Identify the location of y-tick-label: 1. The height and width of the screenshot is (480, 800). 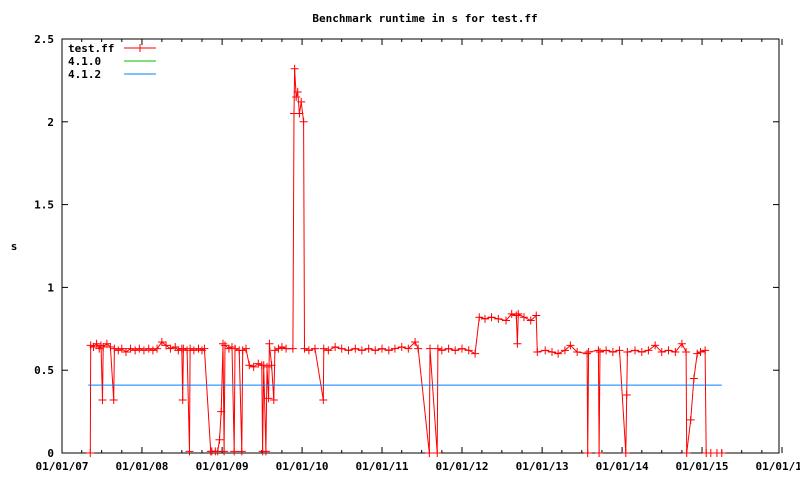
(50, 287).